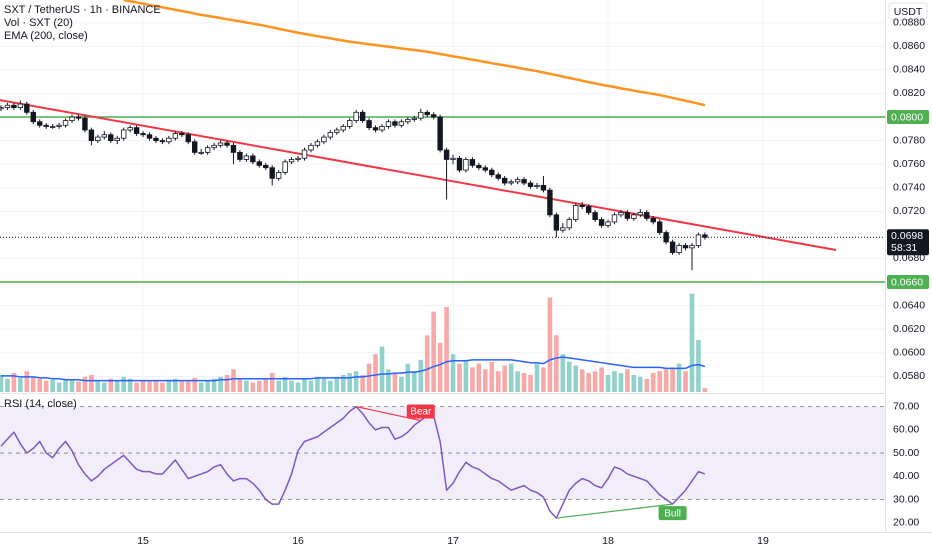  What do you see at coordinates (906, 476) in the screenshot?
I see `rsi-tick-label: 40.00` at bounding box center [906, 476].